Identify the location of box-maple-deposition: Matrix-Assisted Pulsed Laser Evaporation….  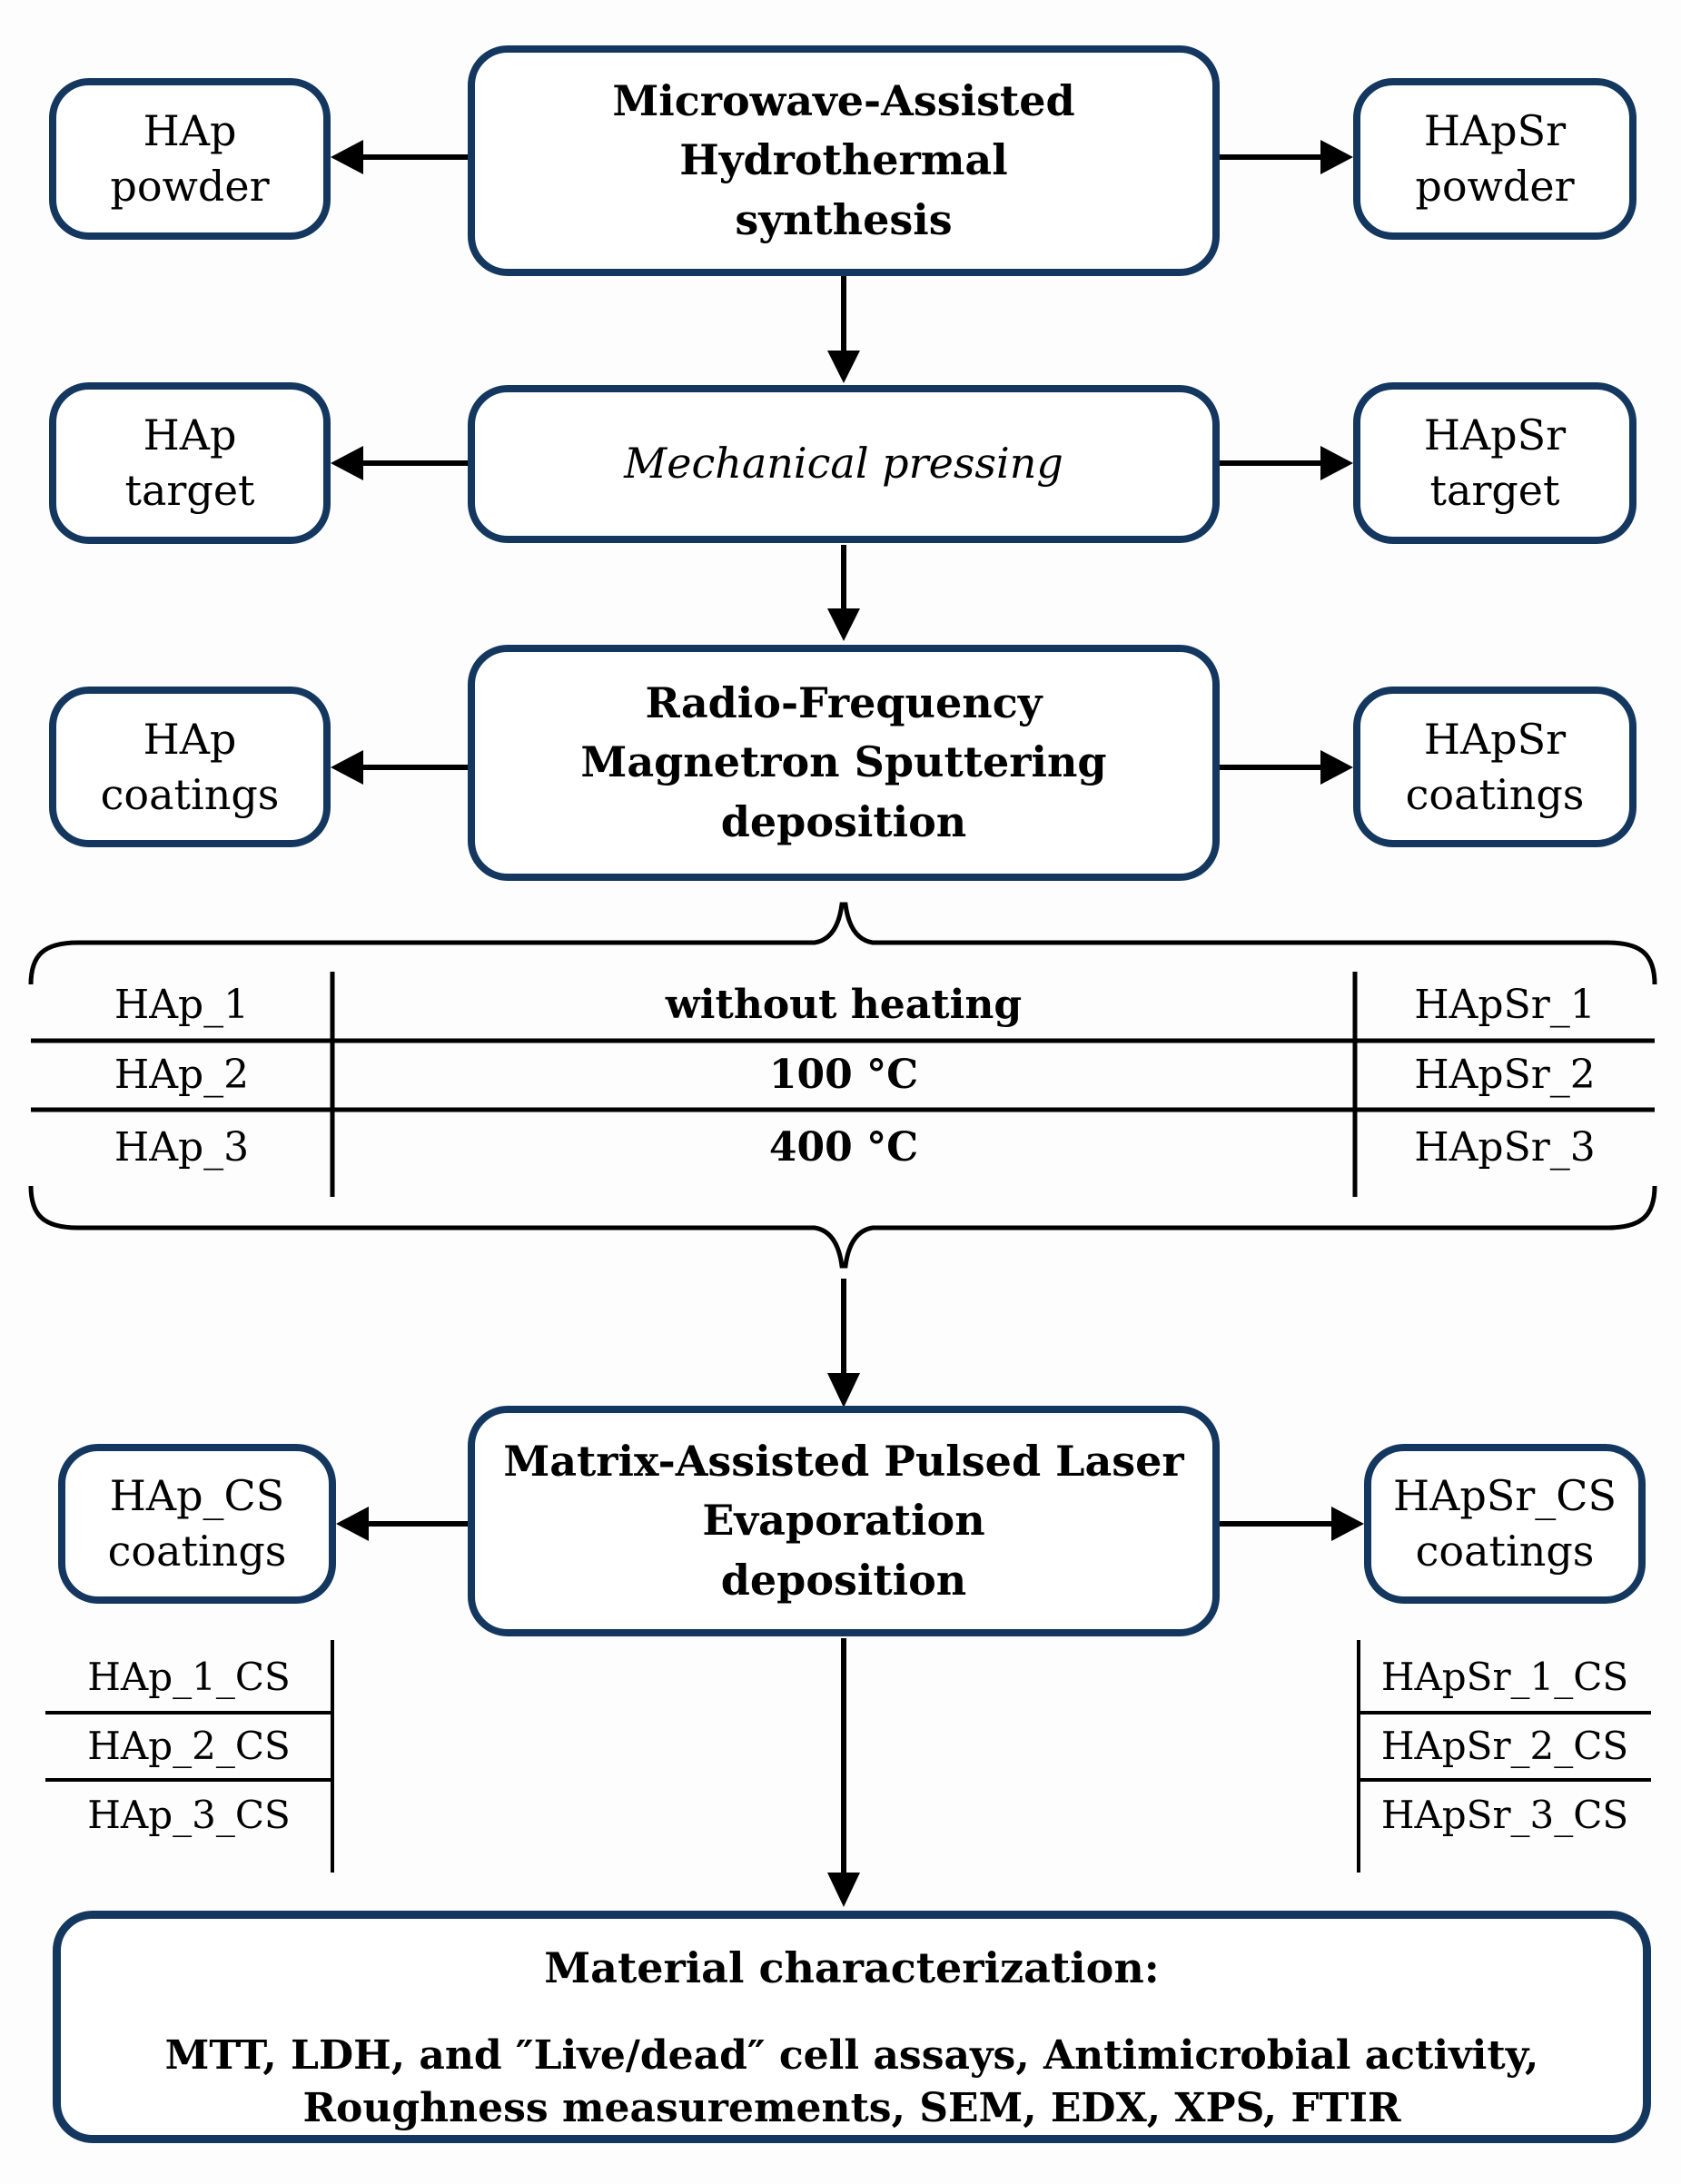
(844, 1521).